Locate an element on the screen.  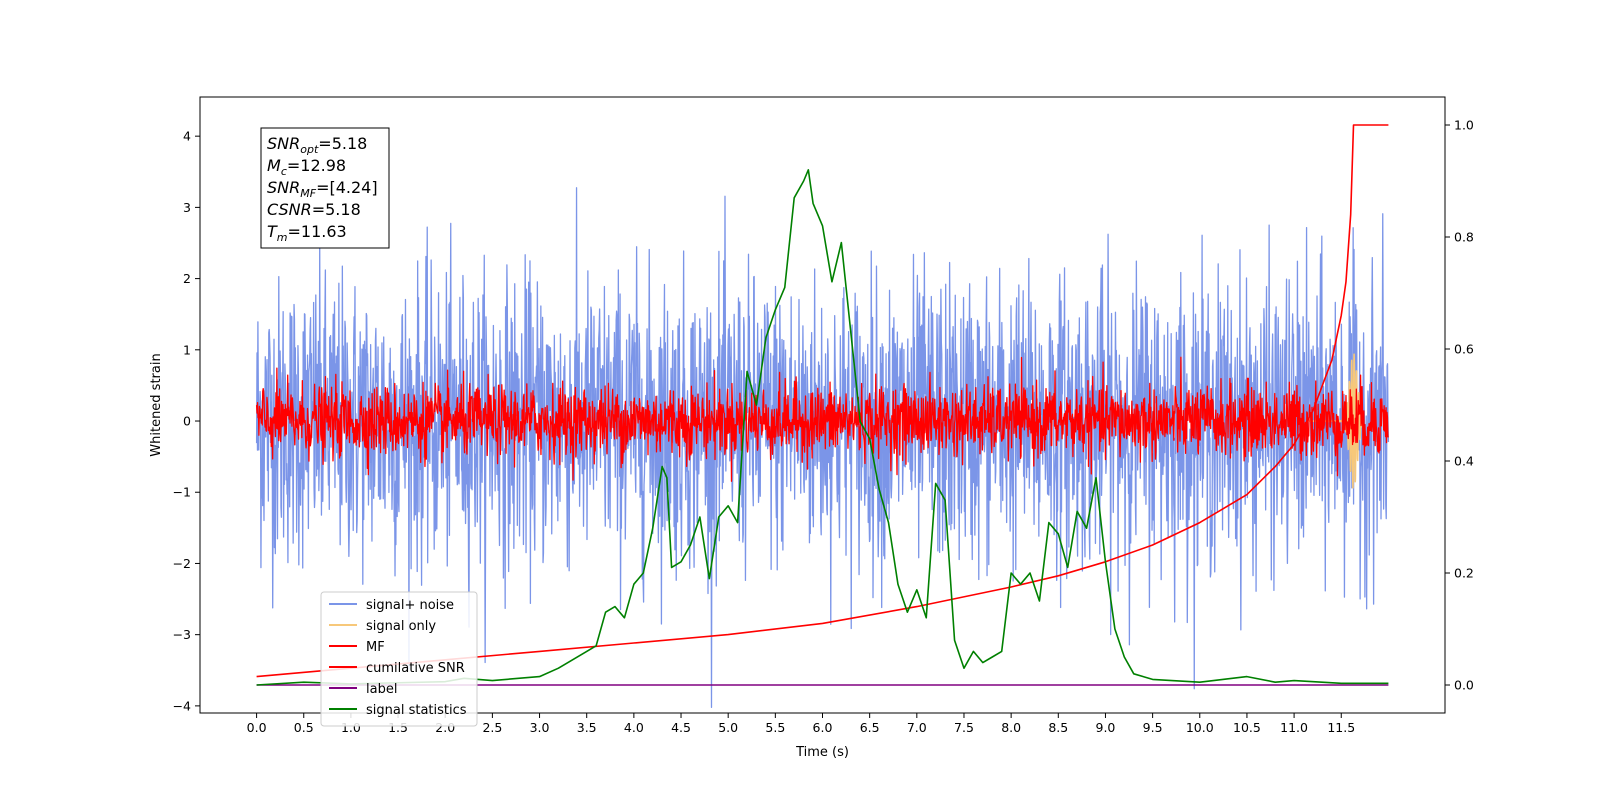
legend-entry: signal only is located at coordinates (401, 626).